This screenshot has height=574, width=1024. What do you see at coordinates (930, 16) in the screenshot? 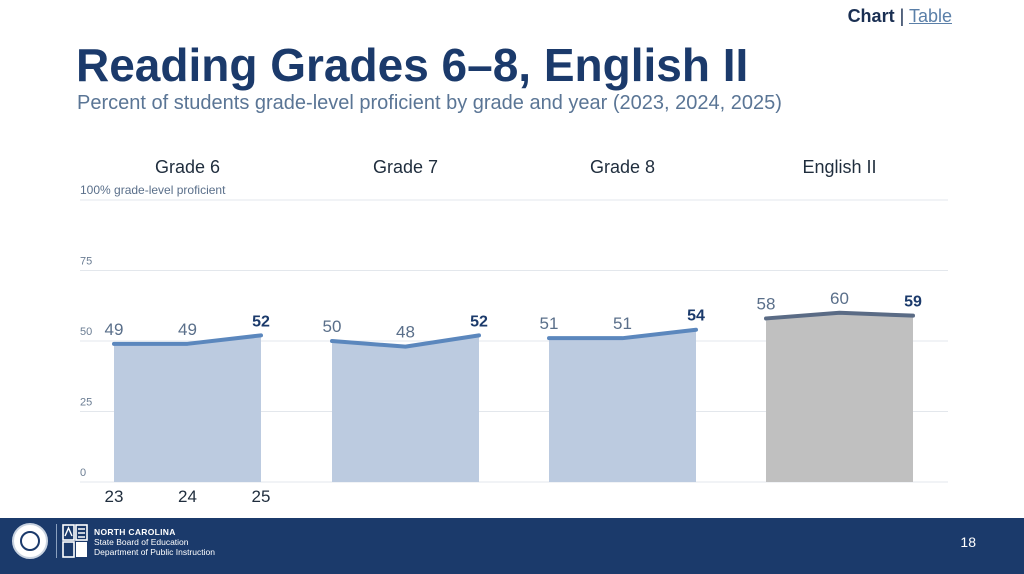
I see `table-view-link: Table` at bounding box center [930, 16].